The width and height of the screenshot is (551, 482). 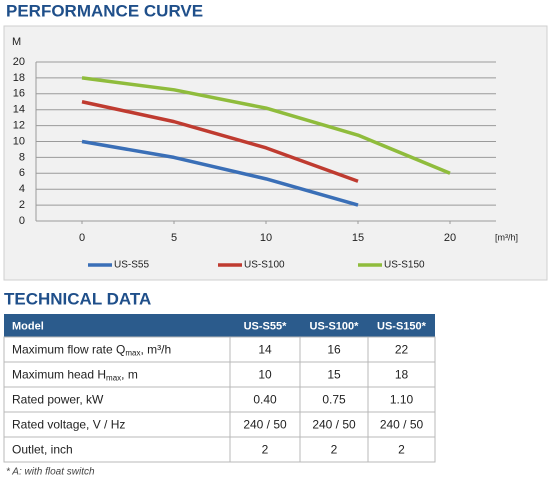 I want to click on y-tick-label: 18, so click(x=19, y=78).